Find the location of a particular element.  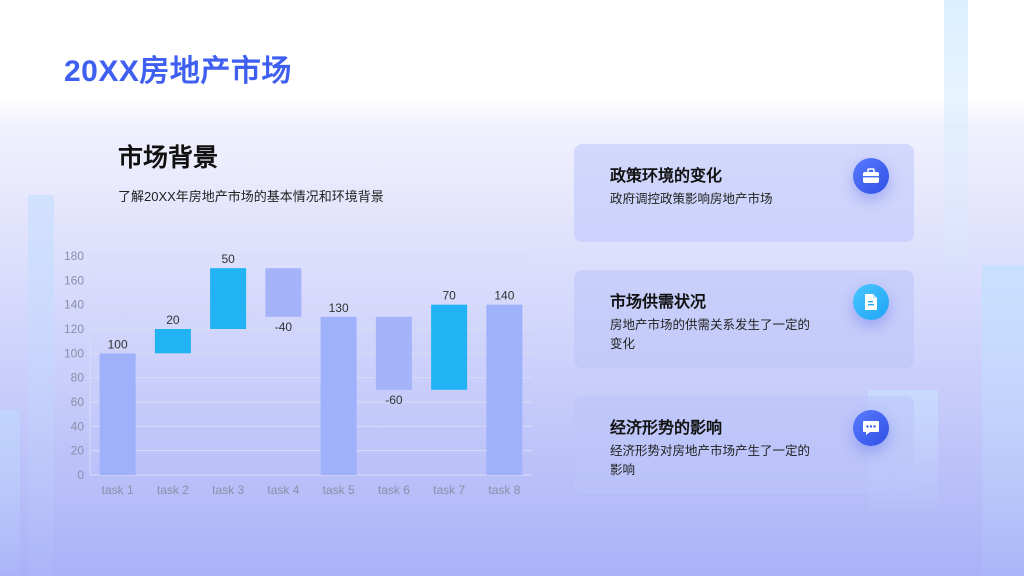

card-desc: 房地产市场的供需关系发生了一定的变化 is located at coordinates (710, 334).